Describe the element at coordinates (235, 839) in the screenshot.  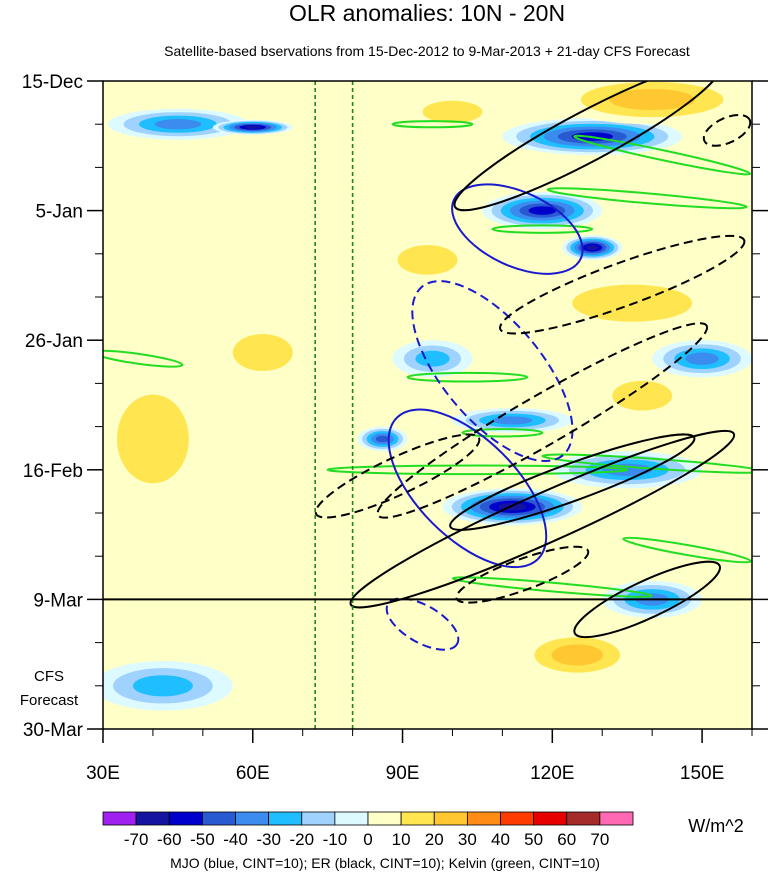
I see `colorbar-label: -40` at that location.